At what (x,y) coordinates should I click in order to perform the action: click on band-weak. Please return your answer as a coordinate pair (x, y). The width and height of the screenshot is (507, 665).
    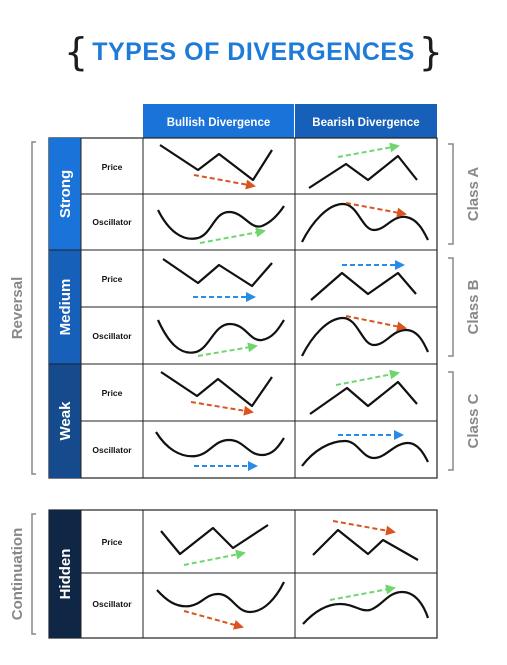
    Looking at the image, I should click on (65, 421).